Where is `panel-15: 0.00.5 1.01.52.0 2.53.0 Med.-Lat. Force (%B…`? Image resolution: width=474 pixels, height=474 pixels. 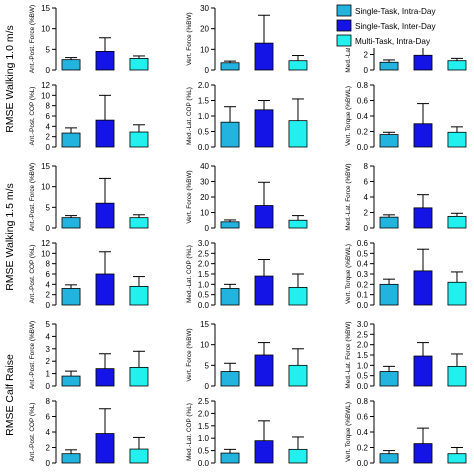 panel-15: 0.00.5 1.01.52.0 2.53.0 Med.-Lat. Force (%B… is located at coordinates (406, 355).